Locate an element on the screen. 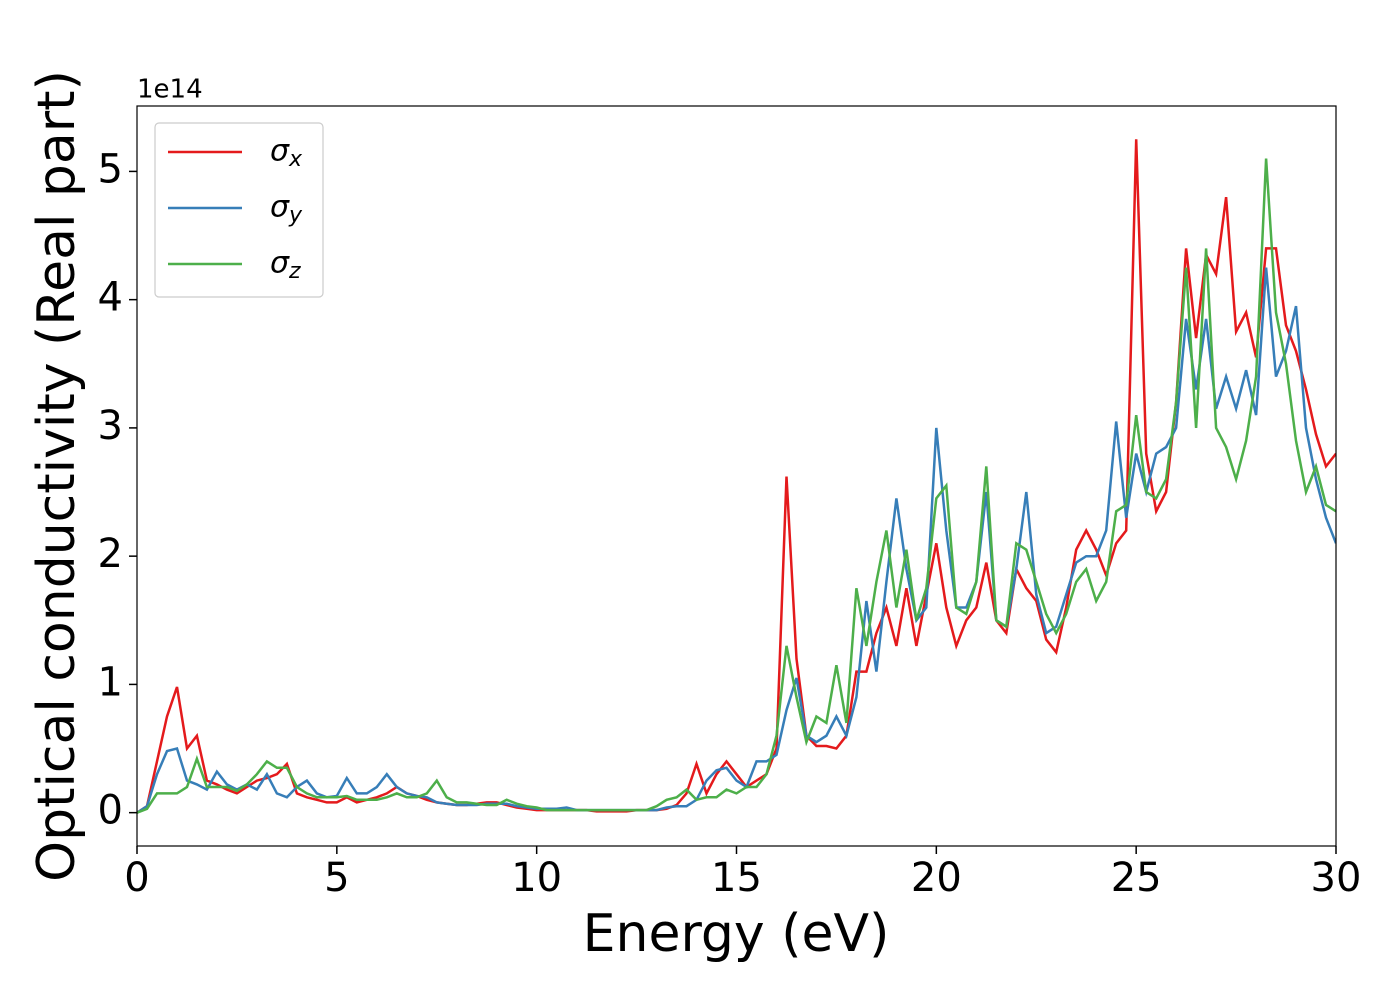 The width and height of the screenshot is (1400, 1000). y-tick-label: 3 is located at coordinates (110, 426).